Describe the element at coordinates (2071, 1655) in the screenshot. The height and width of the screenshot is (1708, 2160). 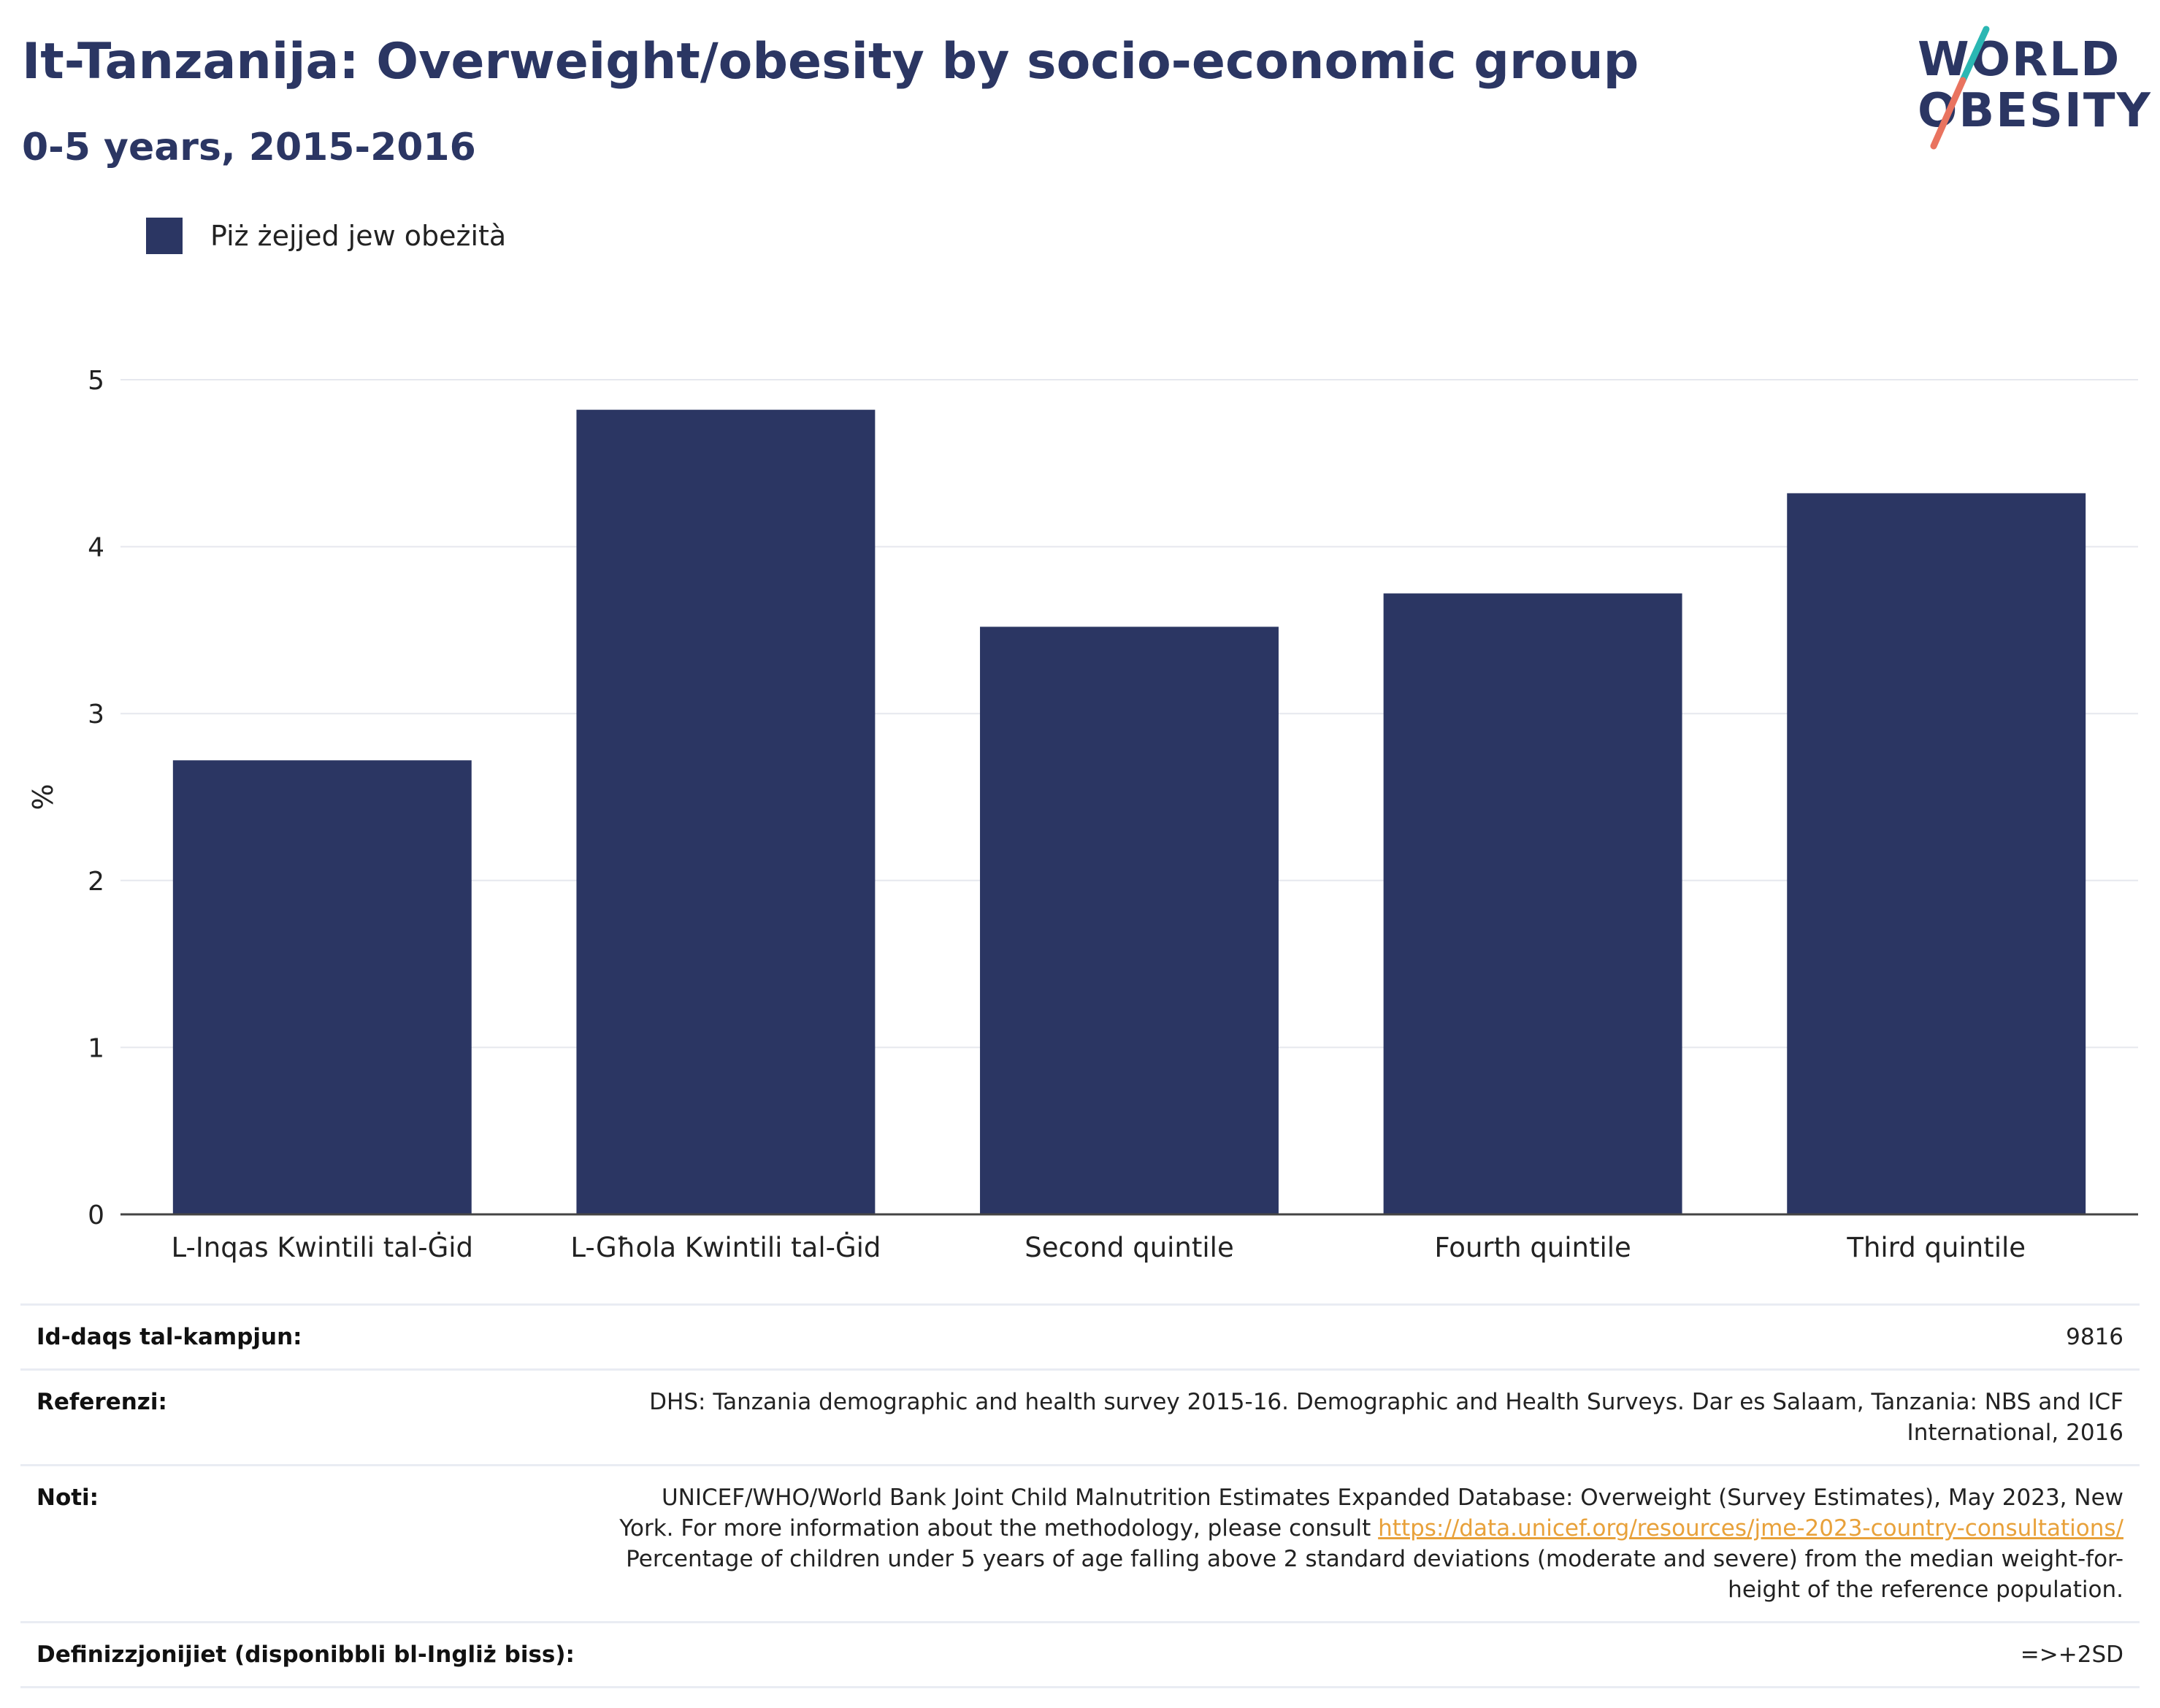
I see `definitions-value: =>+2SD` at that location.